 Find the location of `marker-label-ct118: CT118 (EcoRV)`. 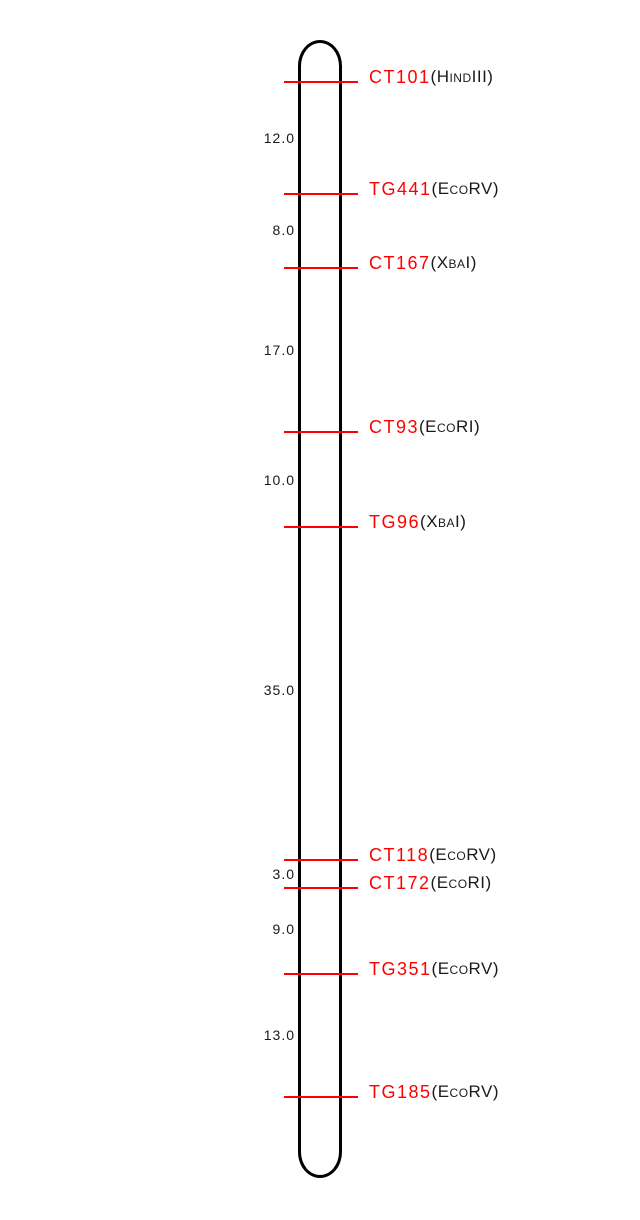

marker-label-ct118: CT118 (EcoRV) is located at coordinates (433, 855).